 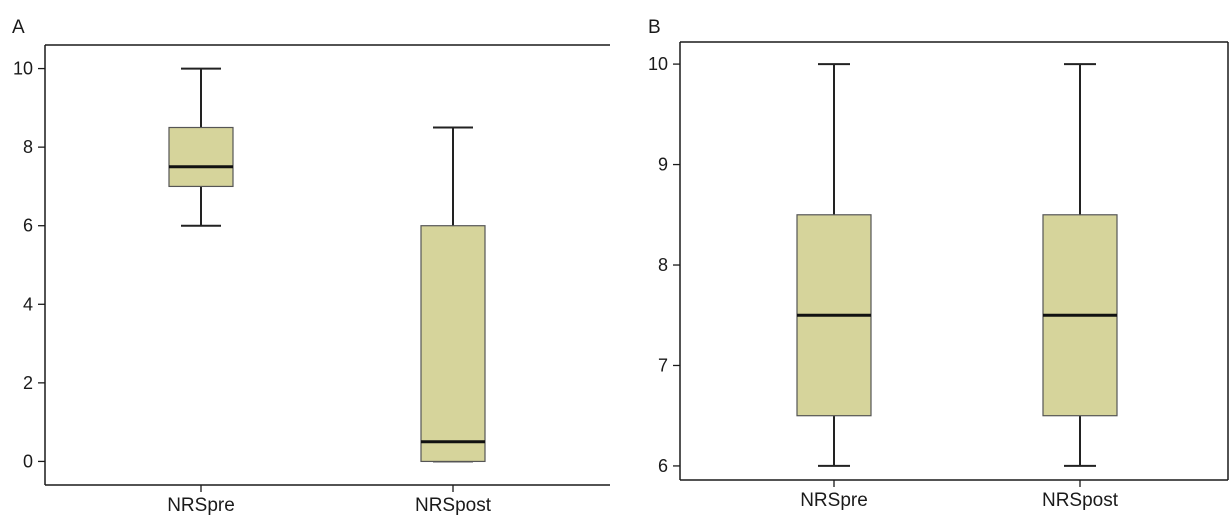 I want to click on panel-b-y-tick-label: 7, so click(x=663, y=365).